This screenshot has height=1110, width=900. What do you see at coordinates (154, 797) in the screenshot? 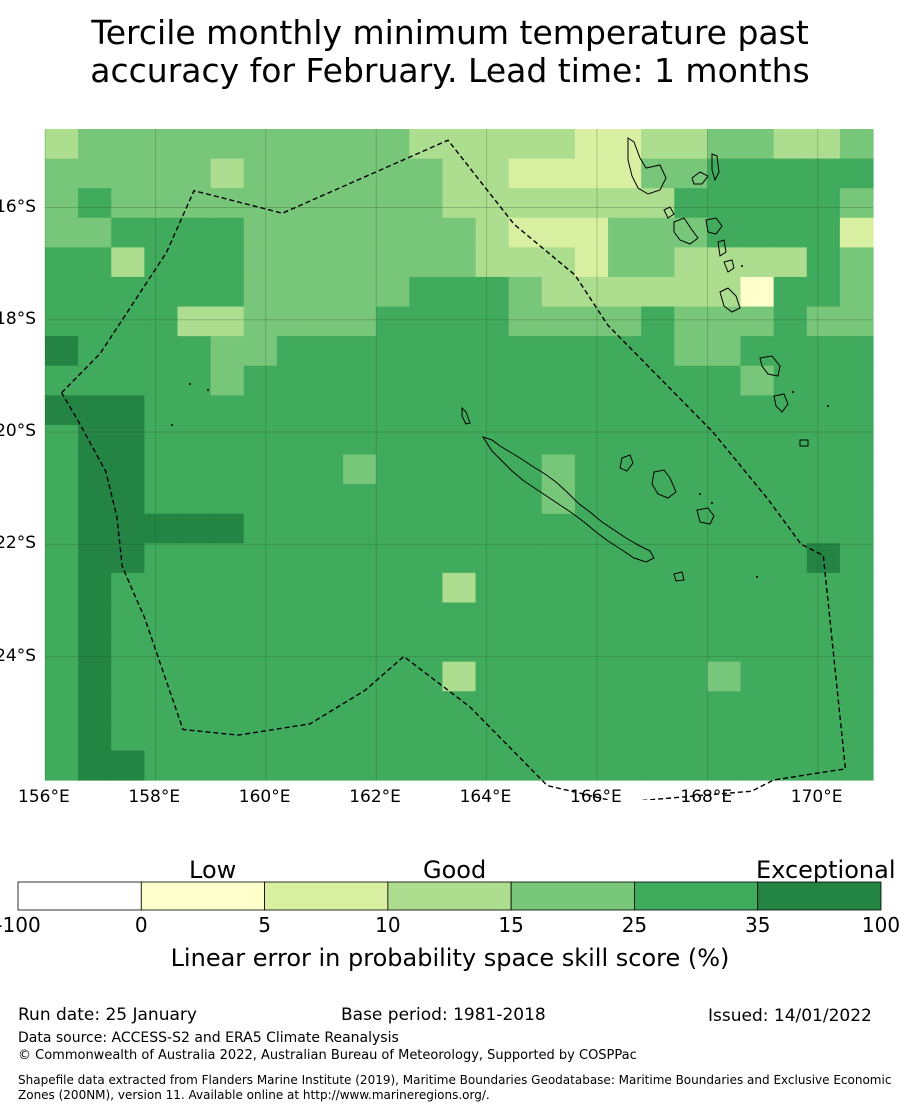
I see `x-tick-label: 158°E` at bounding box center [154, 797].